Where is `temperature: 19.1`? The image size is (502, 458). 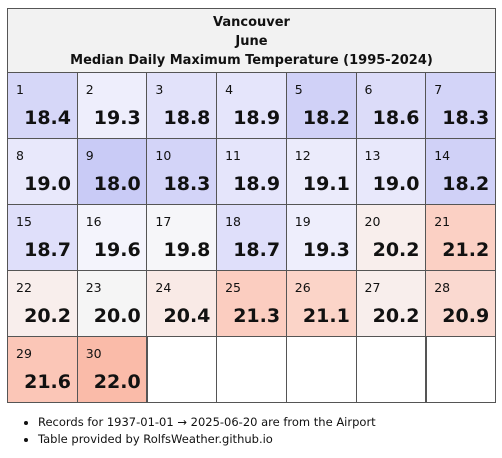
temperature: 19.1 is located at coordinates (326, 184).